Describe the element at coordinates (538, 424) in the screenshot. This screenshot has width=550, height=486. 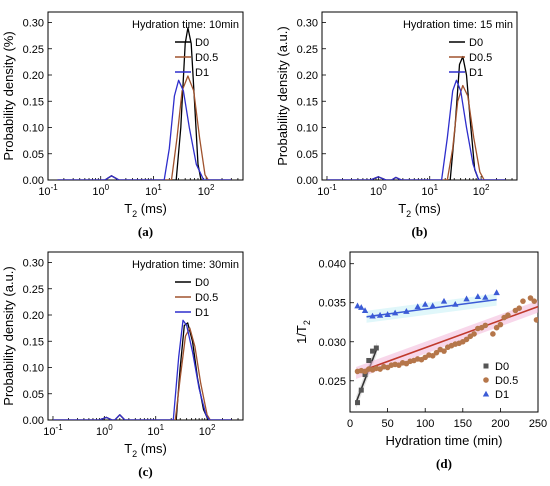
I see `x-tick-label: 250` at that location.